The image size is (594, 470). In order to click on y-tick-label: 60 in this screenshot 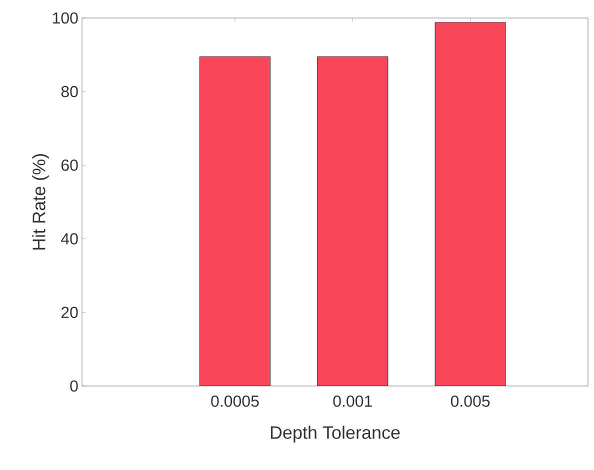, I will do `click(69, 165)`.